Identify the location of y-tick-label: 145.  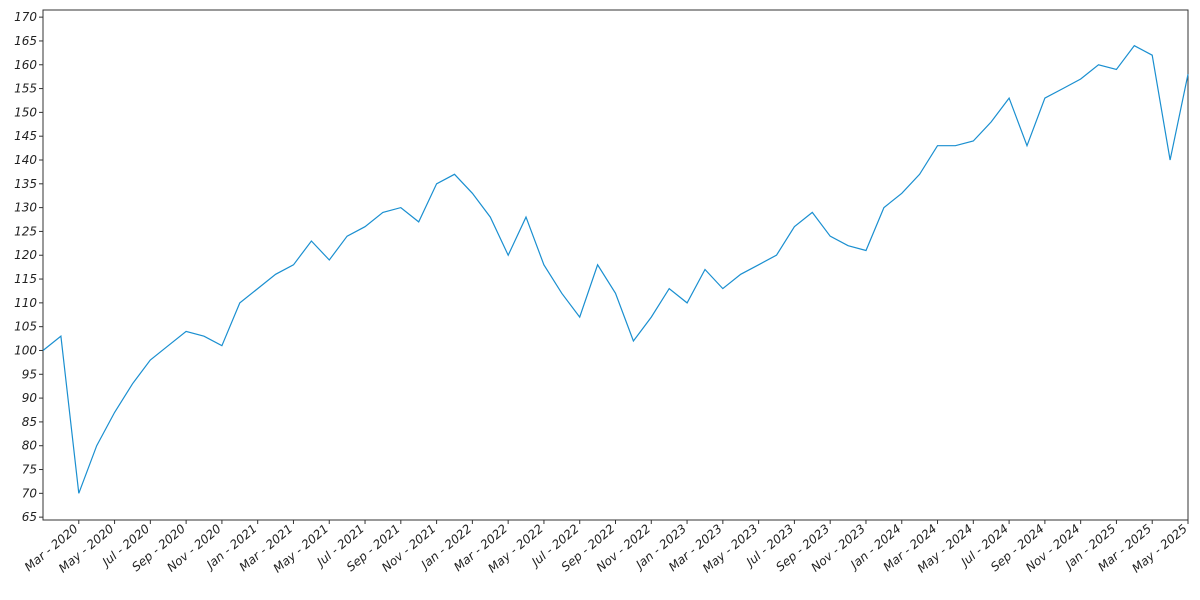
(25, 136).